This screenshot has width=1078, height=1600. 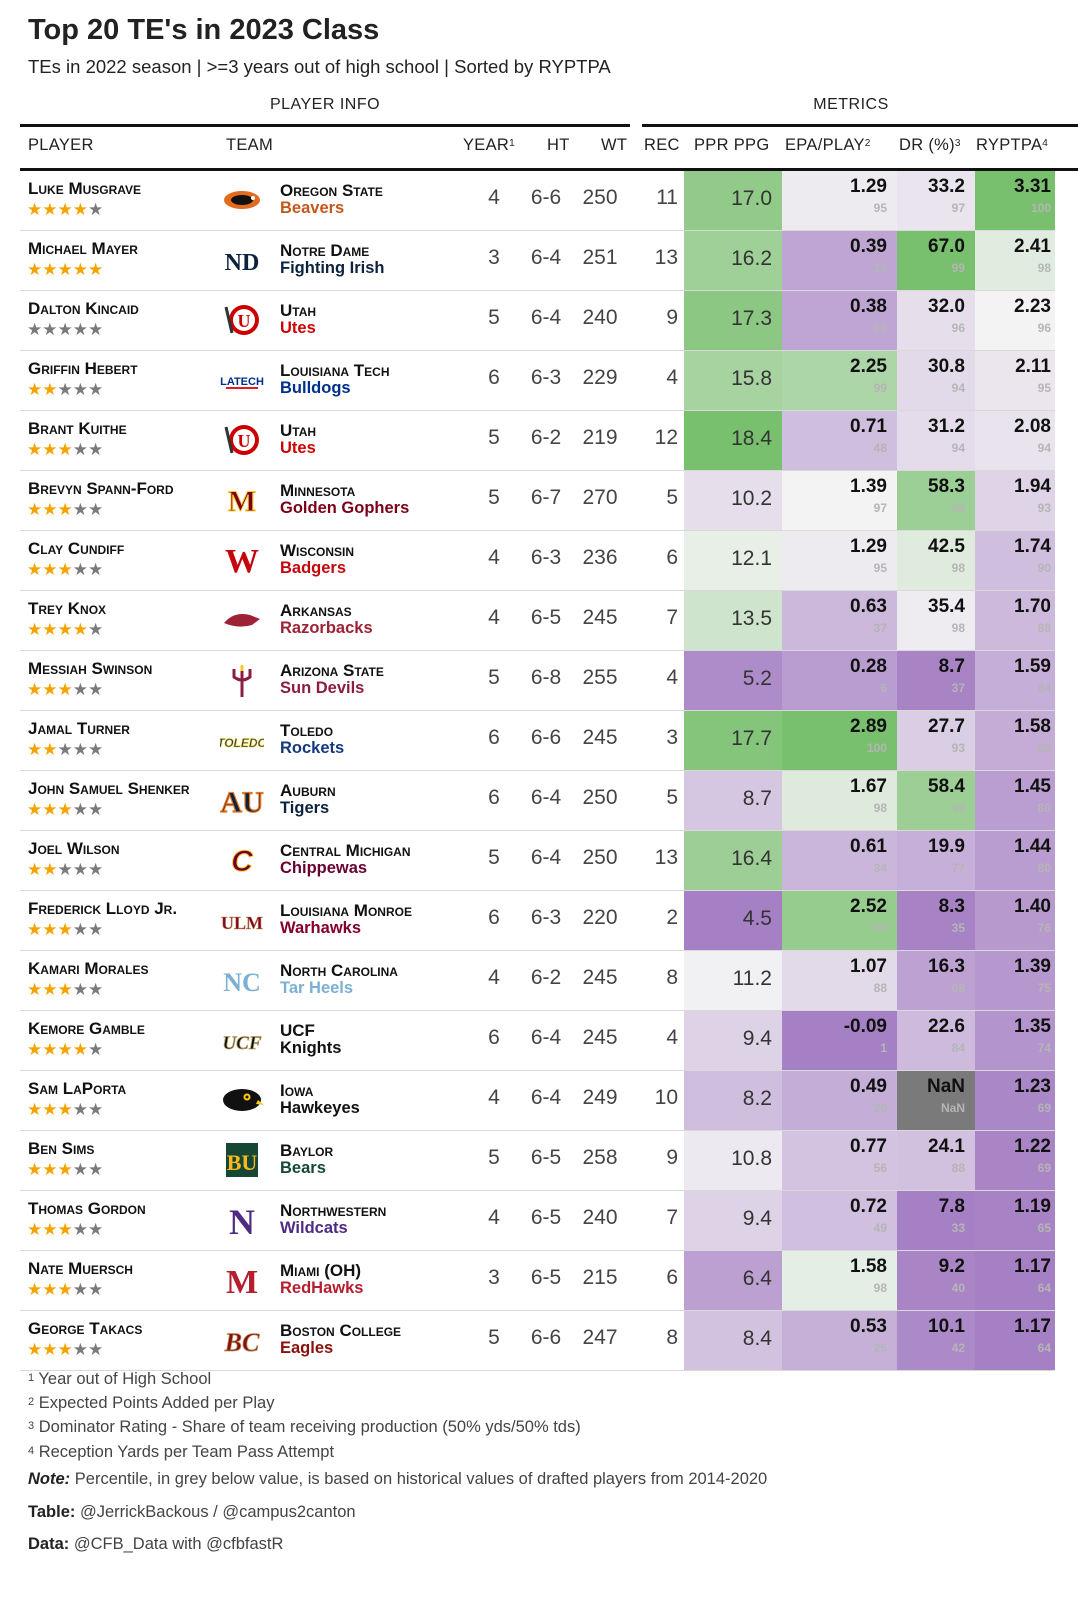 I want to click on year-value: 6, so click(x=494, y=797).